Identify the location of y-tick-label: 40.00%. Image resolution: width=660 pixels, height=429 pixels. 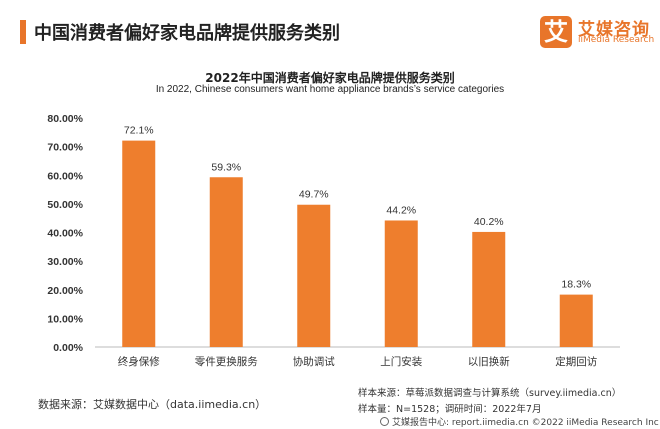
(65, 234).